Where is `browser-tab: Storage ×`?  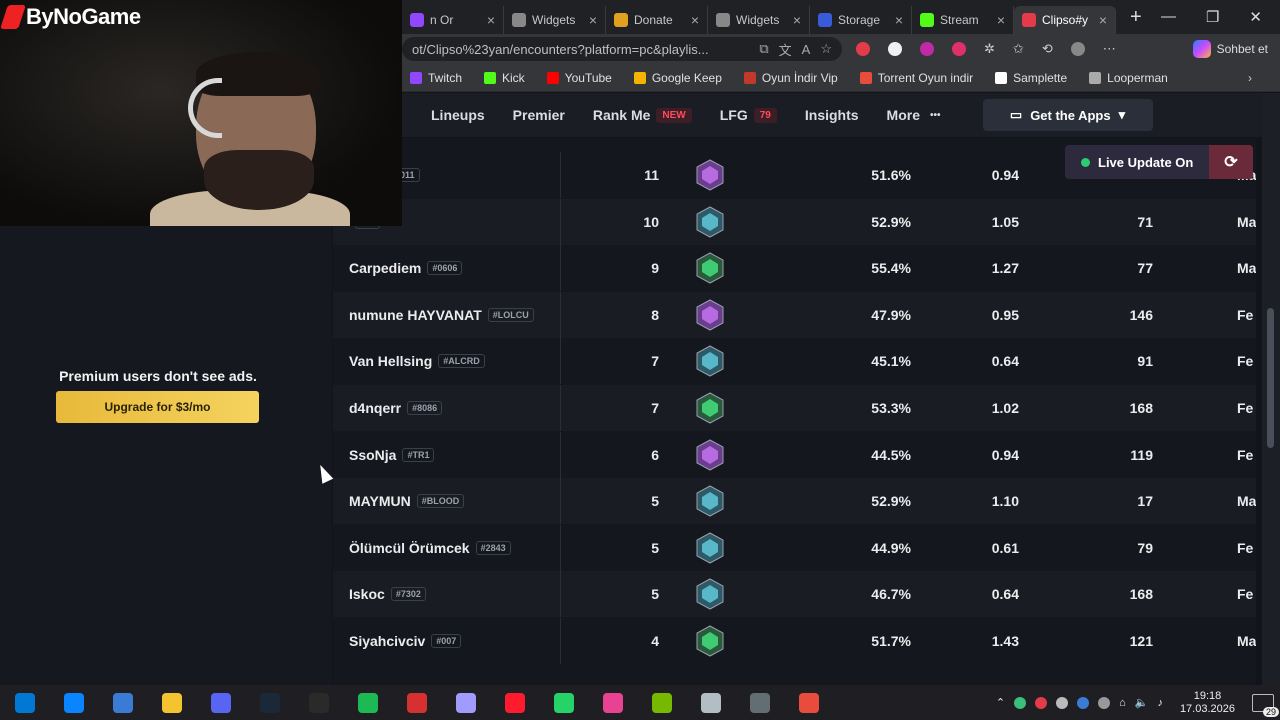 browser-tab: Storage × is located at coordinates (861, 19).